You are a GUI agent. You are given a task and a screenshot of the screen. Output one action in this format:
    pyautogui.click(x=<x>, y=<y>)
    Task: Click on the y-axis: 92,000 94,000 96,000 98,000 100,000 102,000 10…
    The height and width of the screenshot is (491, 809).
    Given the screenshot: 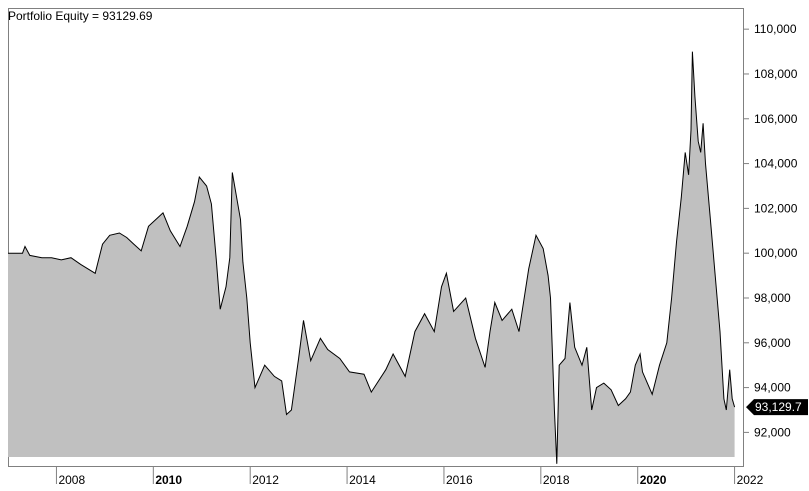 What is the action you would take?
    pyautogui.click(x=770, y=230)
    